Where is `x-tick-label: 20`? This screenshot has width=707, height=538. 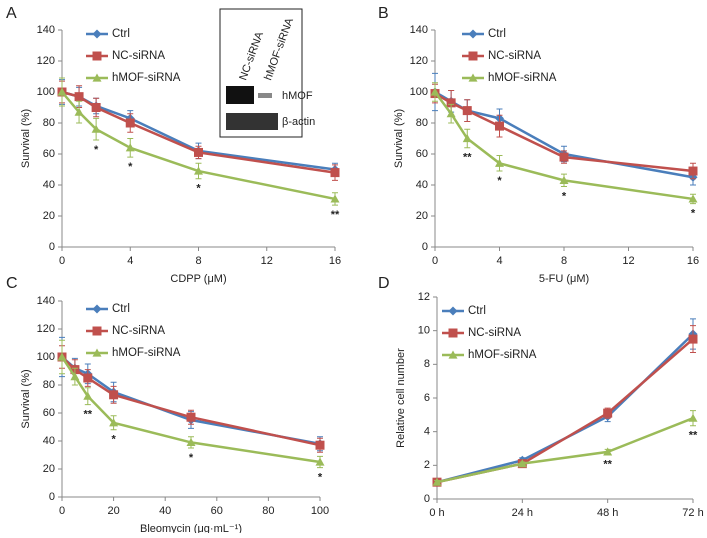
x-tick-label: 20 is located at coordinates (113, 511).